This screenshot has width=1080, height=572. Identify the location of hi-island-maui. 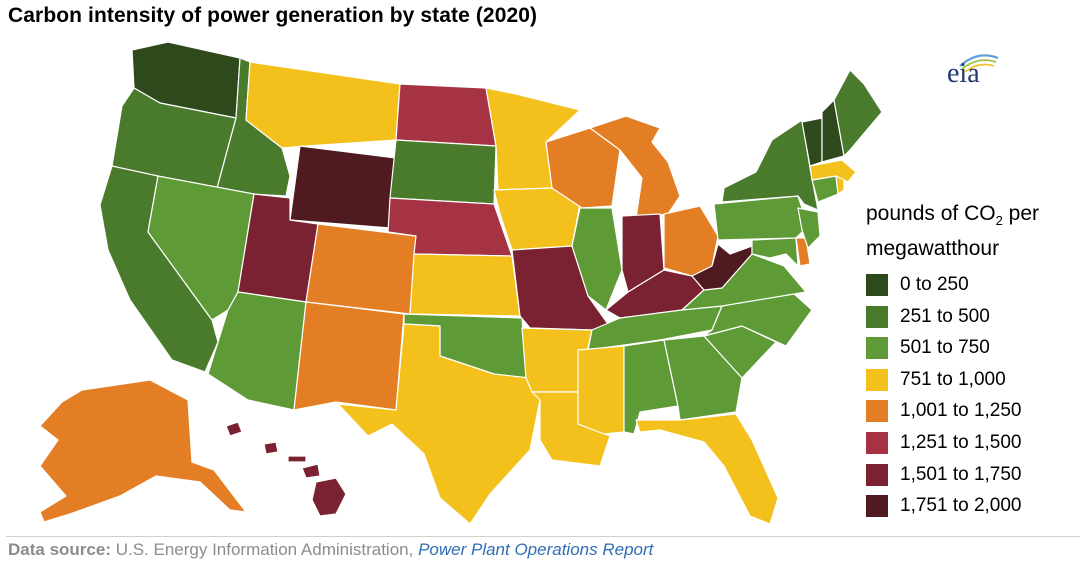
(311, 471).